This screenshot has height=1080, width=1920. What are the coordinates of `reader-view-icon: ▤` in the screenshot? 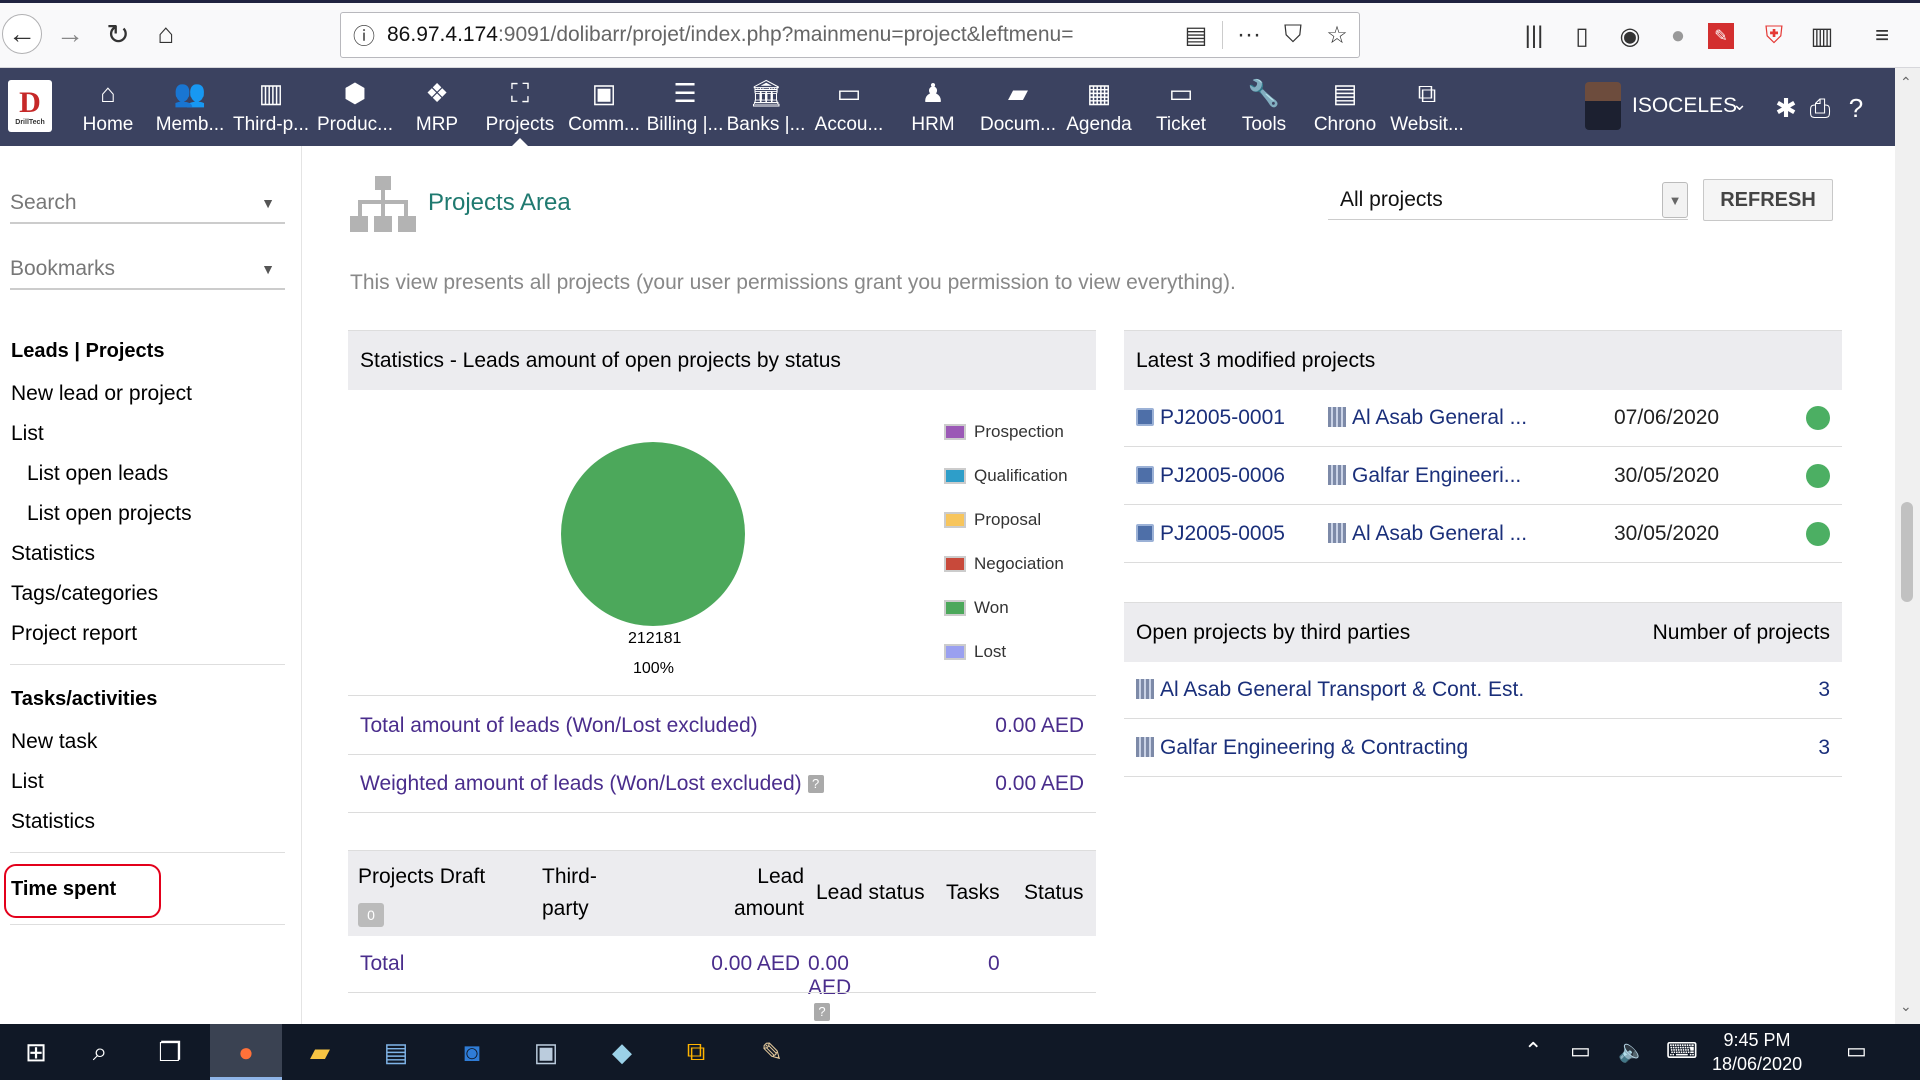 It's located at (1196, 35).